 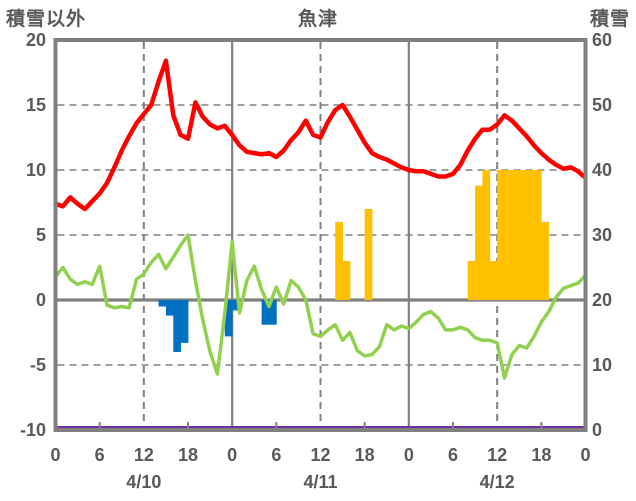 What do you see at coordinates (602, 40) in the screenshot?
I see `right-axis-tick: 60` at bounding box center [602, 40].